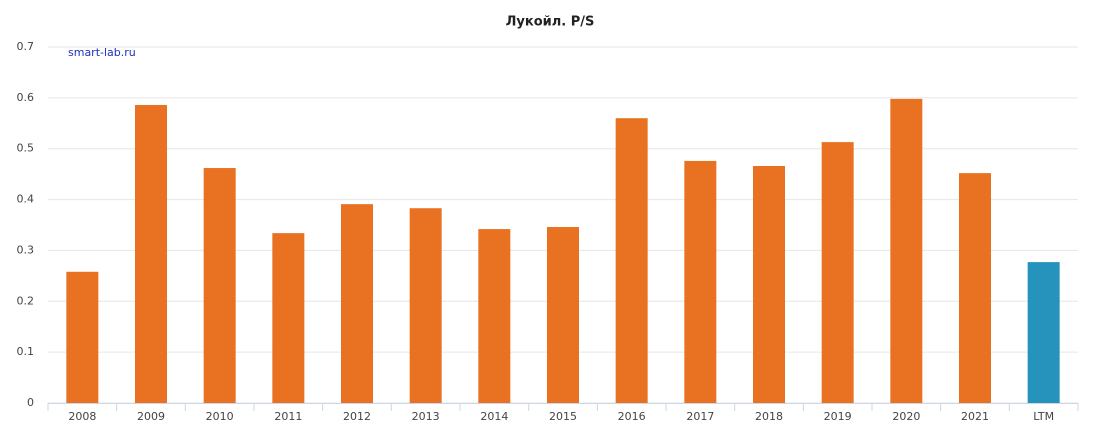  What do you see at coordinates (102, 52) in the screenshot?
I see `annotation: smart-lab.ru` at bounding box center [102, 52].